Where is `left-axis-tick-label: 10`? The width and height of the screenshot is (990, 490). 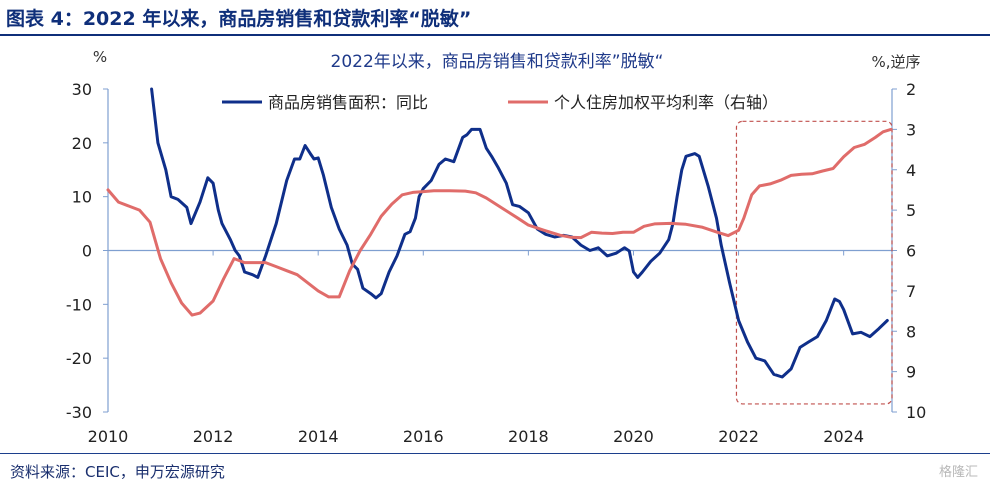
left-axis-tick-label: 10 is located at coordinates (82, 197).